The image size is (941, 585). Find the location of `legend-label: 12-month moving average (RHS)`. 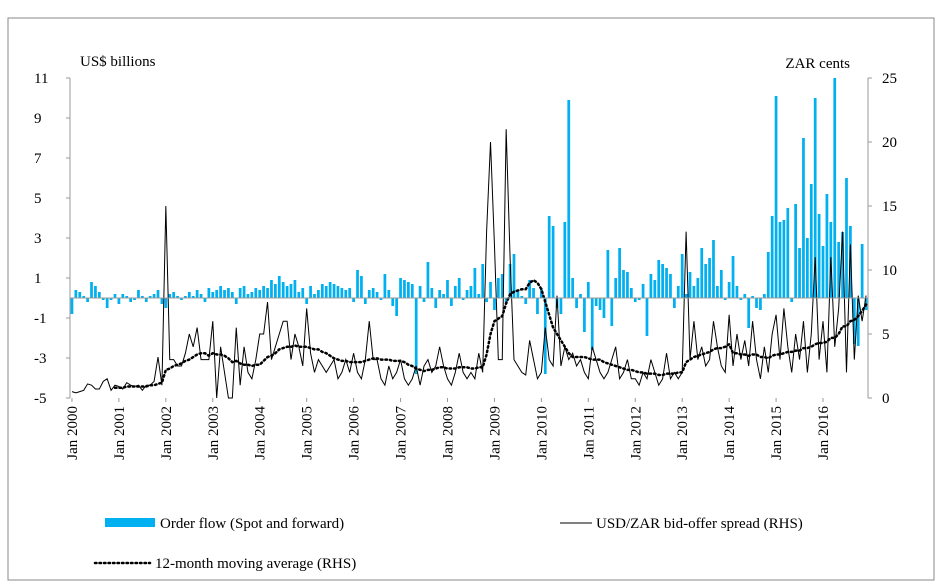

legend-label: 12-month moving average (RHS) is located at coordinates (255, 564).